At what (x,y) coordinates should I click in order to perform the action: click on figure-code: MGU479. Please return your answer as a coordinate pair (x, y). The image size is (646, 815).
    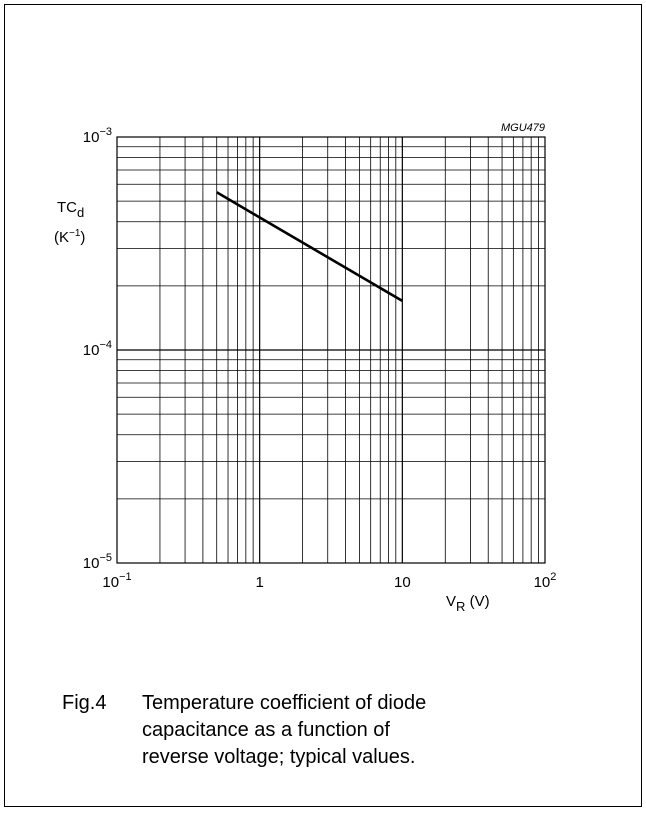
    Looking at the image, I should click on (523, 128).